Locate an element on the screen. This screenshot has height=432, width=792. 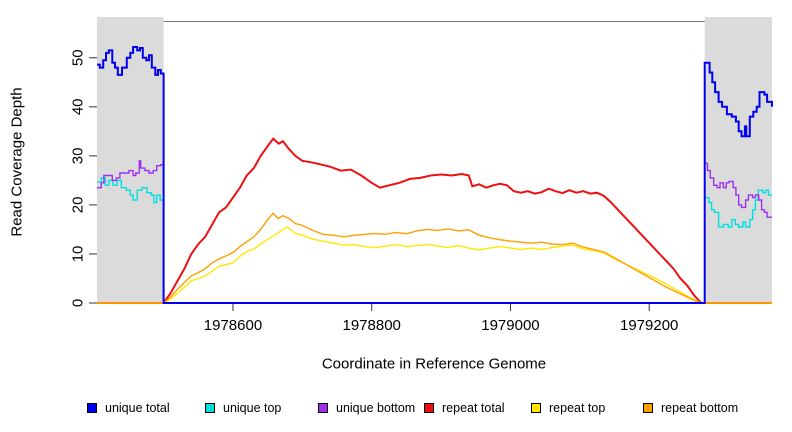
legend-item-repeat-total: repeat total is located at coordinates (464, 408).